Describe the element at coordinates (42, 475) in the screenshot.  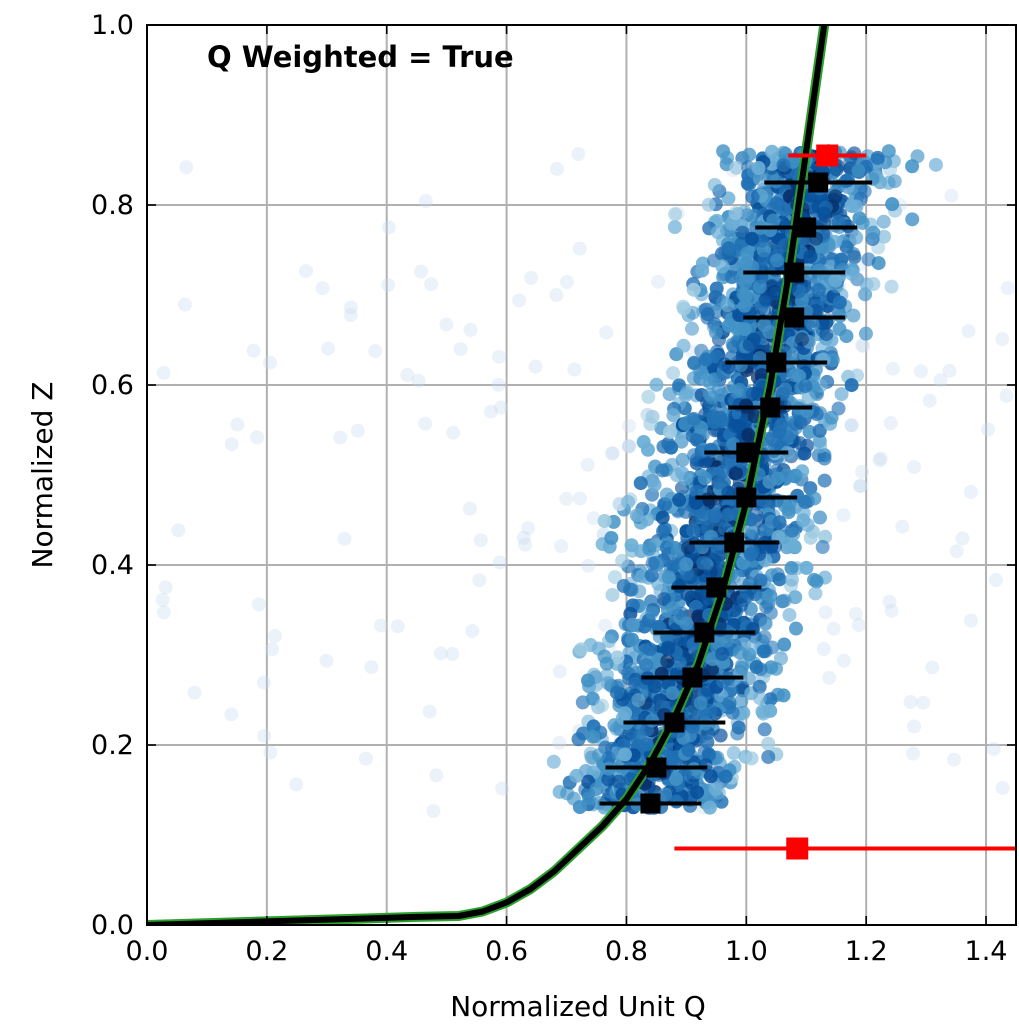
I see `y-axis-label: Normalized Z` at that location.